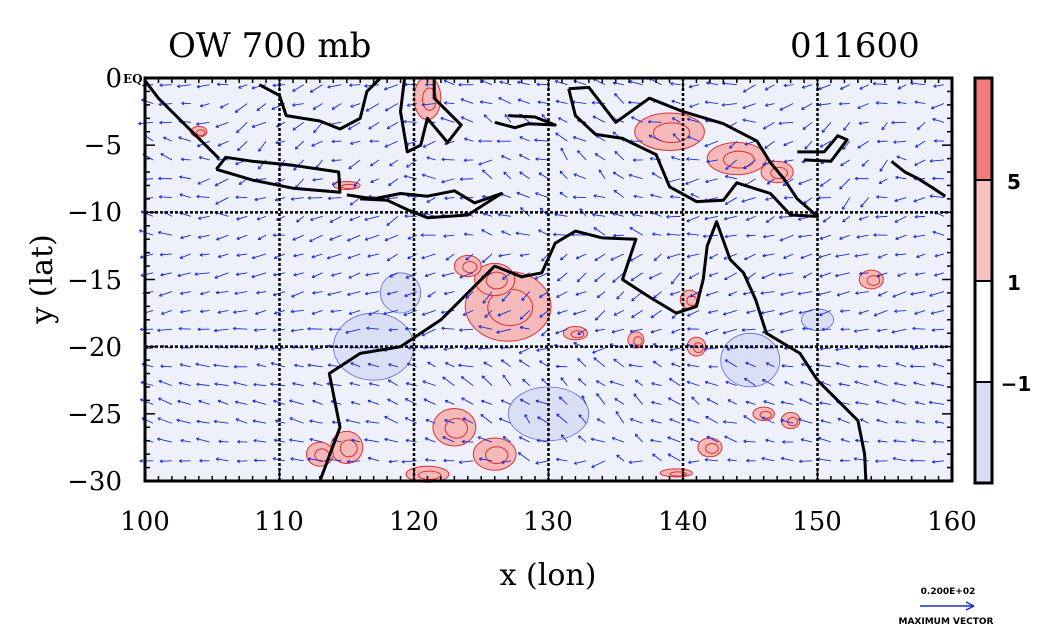  I want to click on colorbar-label-5: 5, so click(1014, 182).